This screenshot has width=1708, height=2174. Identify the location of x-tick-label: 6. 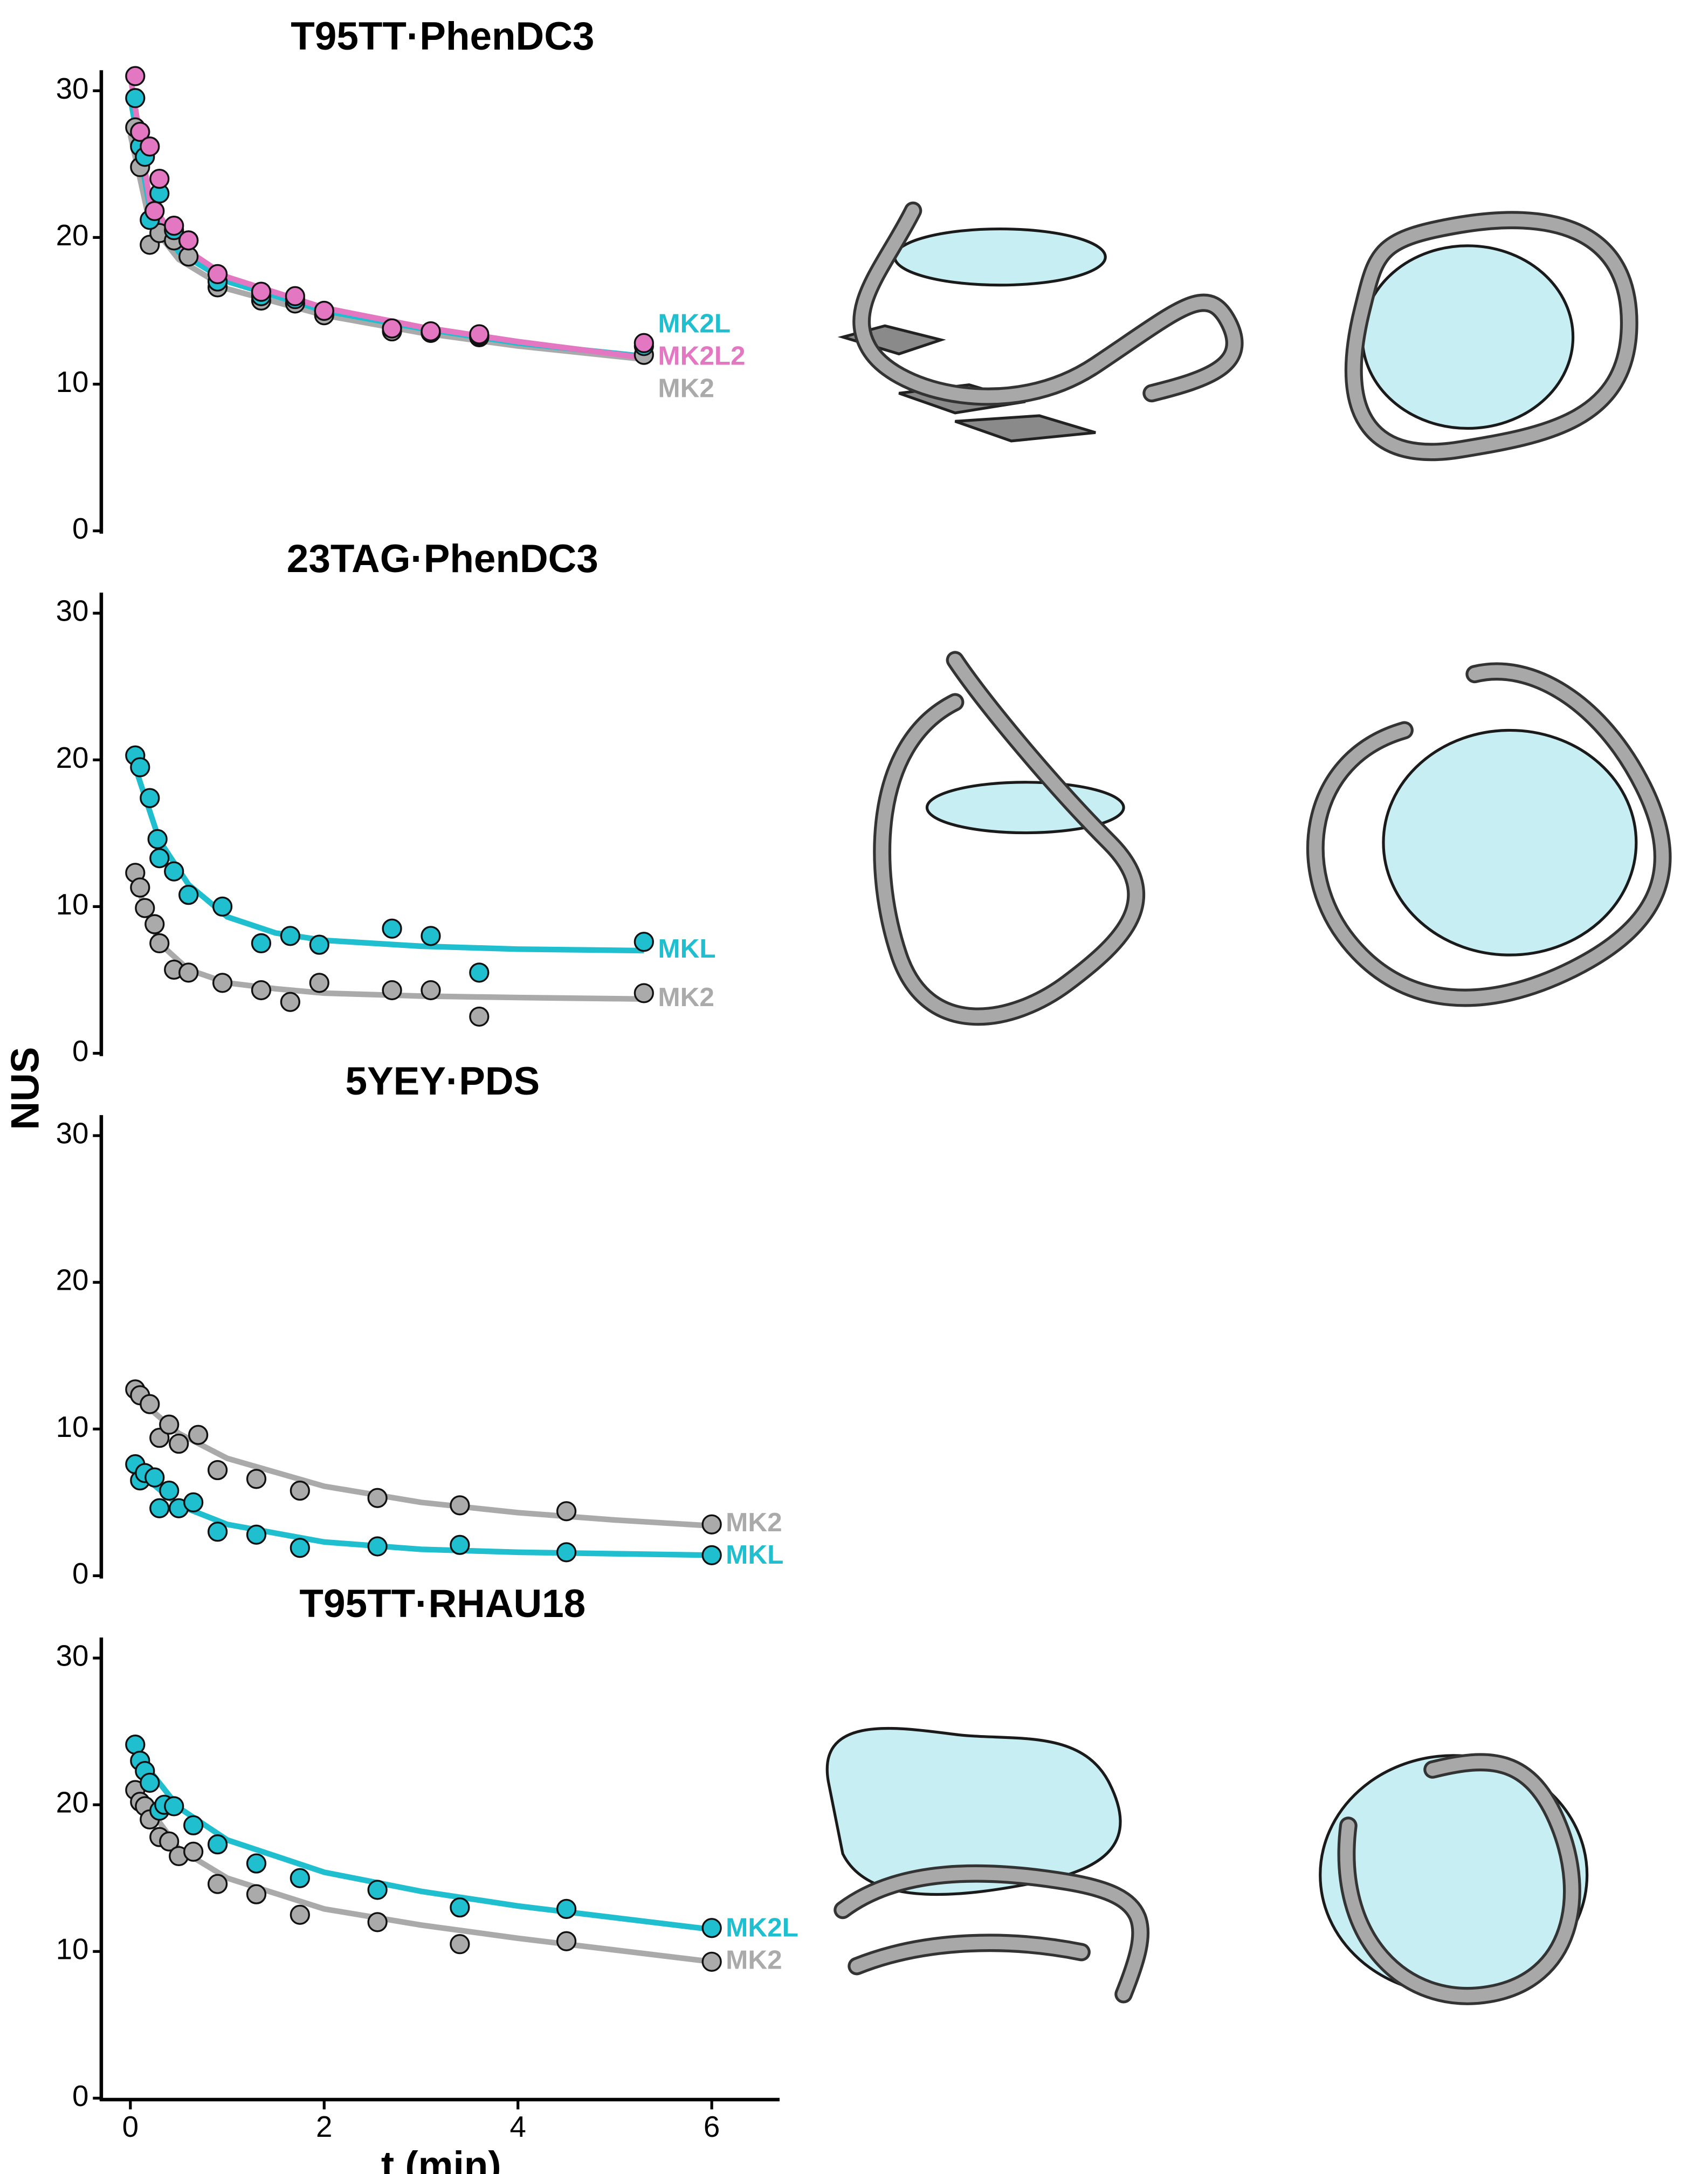
(712, 2126).